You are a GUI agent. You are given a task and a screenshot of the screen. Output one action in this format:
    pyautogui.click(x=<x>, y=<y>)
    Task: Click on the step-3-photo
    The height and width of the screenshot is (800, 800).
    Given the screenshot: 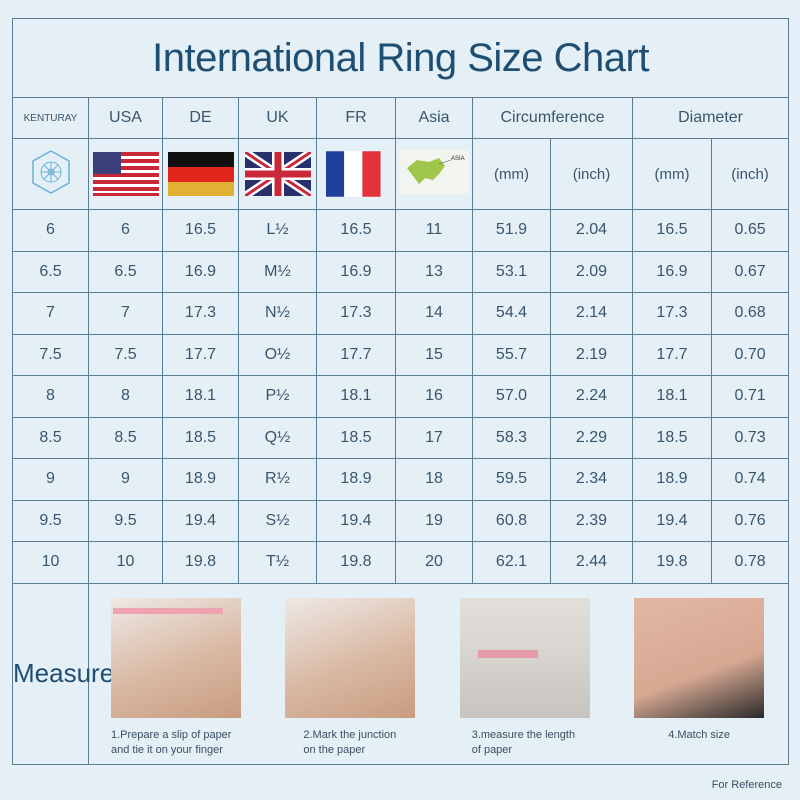 What is the action you would take?
    pyautogui.click(x=524, y=657)
    